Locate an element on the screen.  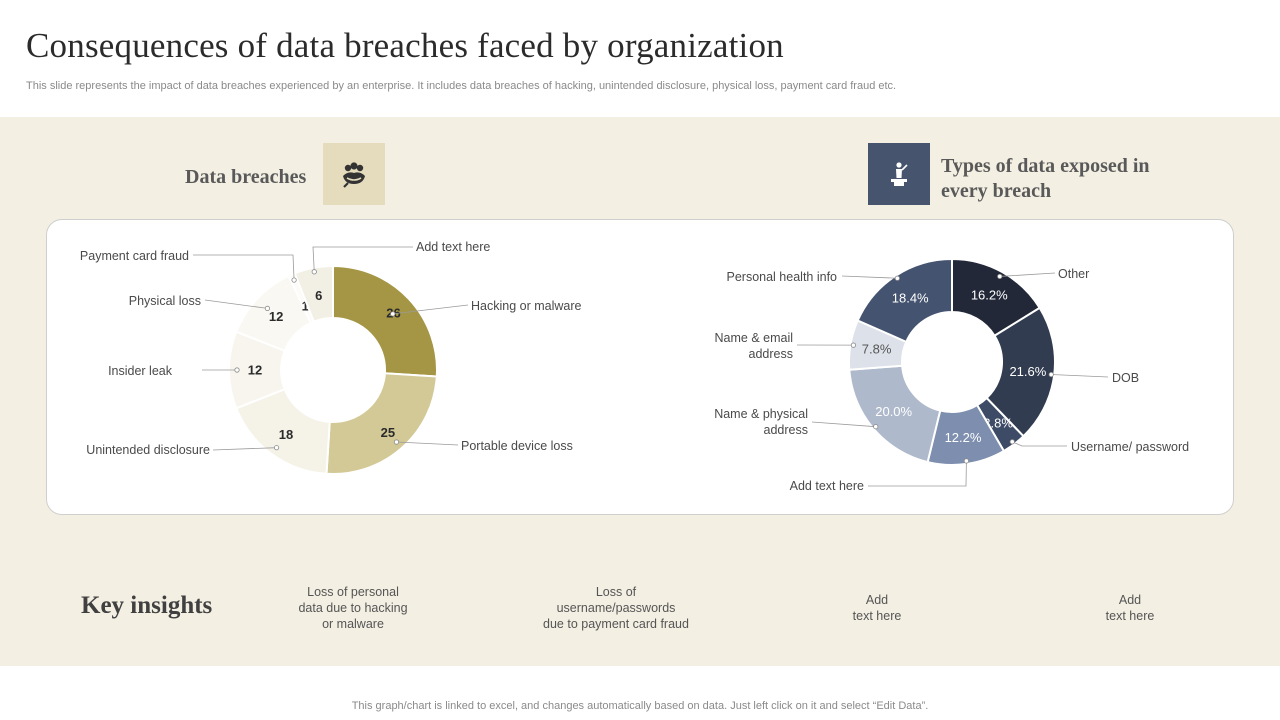
value-label-insider-leak: 12 is located at coordinates (255, 370).